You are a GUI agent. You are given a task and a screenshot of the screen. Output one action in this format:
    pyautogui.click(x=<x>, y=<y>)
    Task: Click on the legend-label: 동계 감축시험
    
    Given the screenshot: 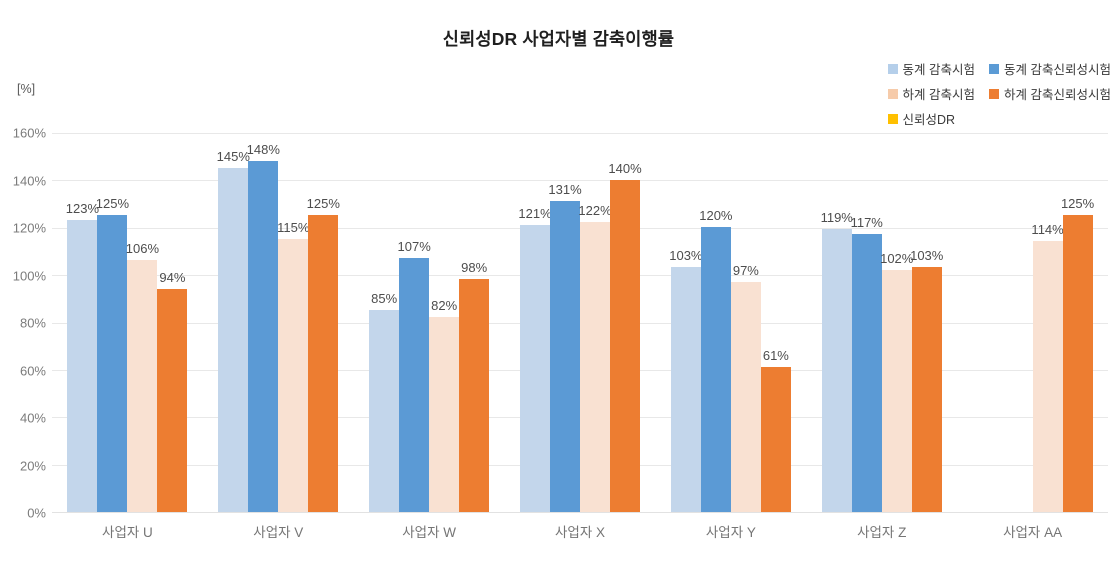 What is the action you would take?
    pyautogui.click(x=939, y=70)
    